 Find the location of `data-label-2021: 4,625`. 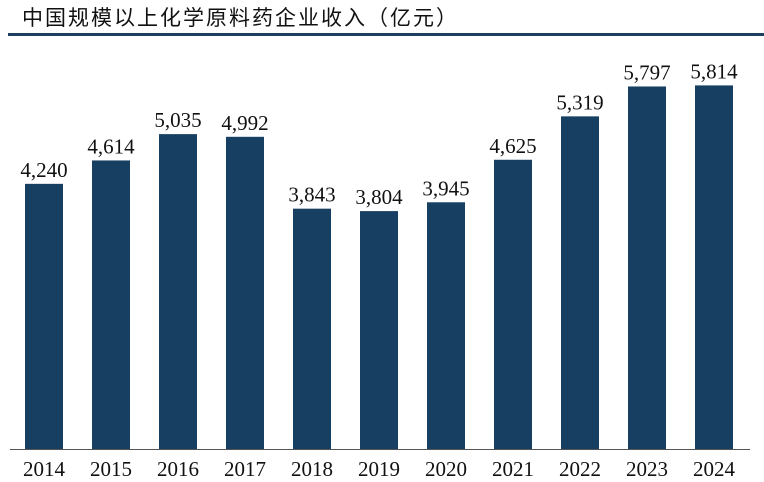

data-label-2021: 4,625 is located at coordinates (512, 146).